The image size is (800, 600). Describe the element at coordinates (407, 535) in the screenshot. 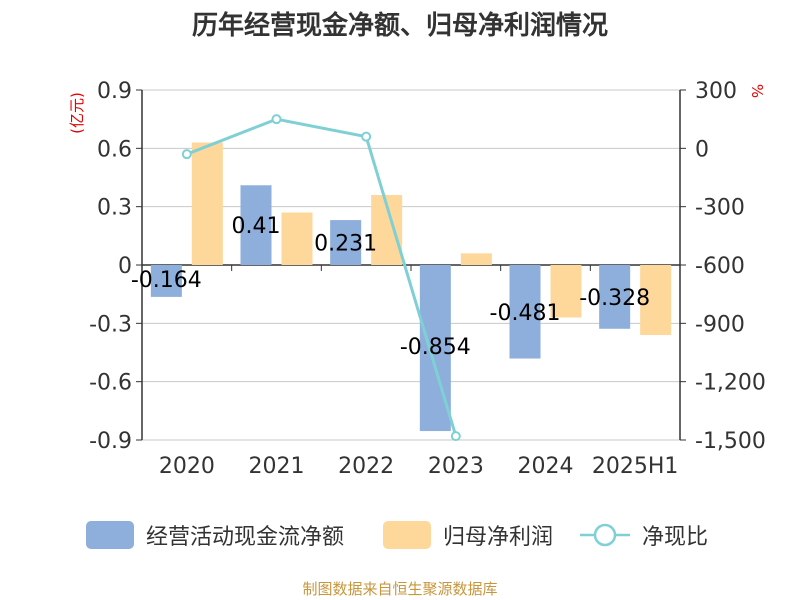

I see `legend-swatch-net-profit` at that location.